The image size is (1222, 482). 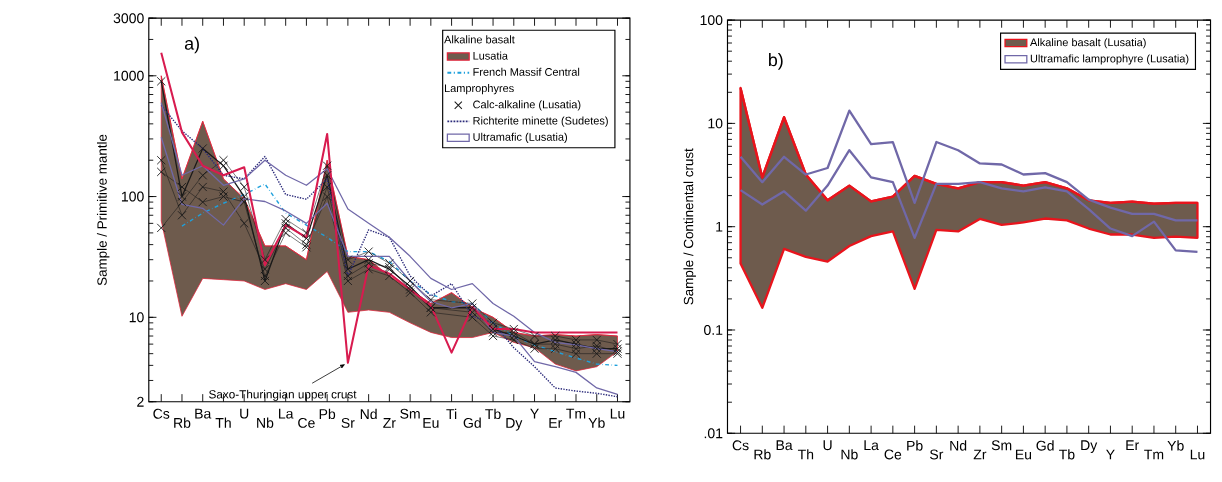 What do you see at coordinates (479, 39) in the screenshot?
I see `legend-title: Alkaline basalt` at bounding box center [479, 39].